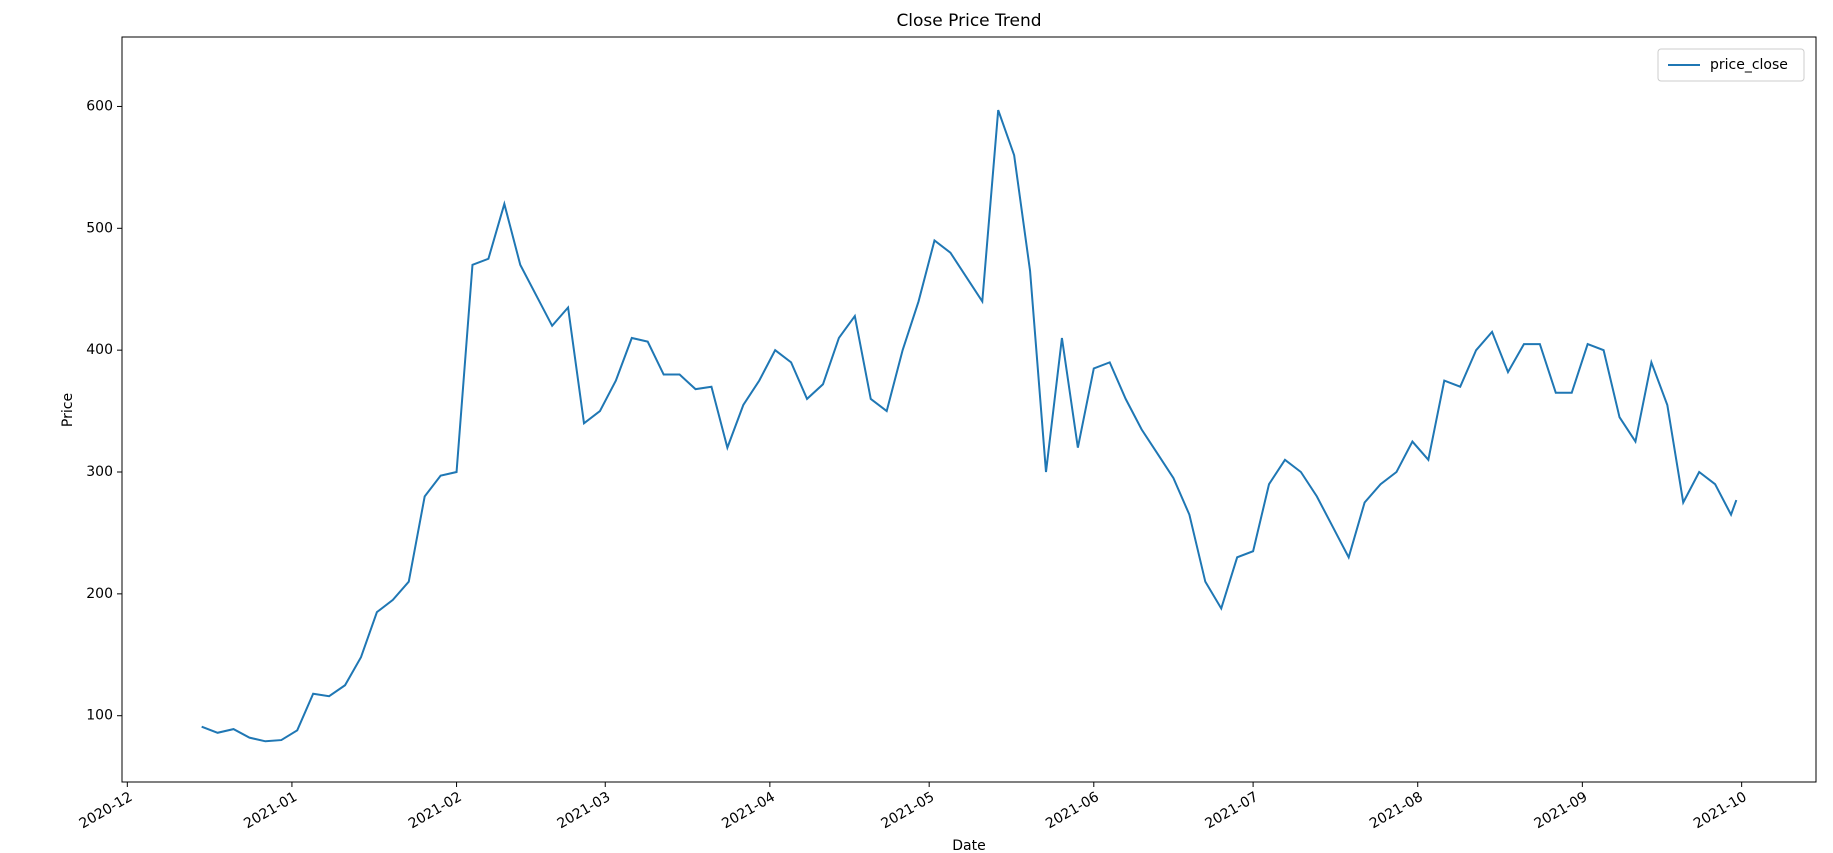 The image size is (1833, 853). What do you see at coordinates (99, 716) in the screenshot?
I see `y-tick-label: 100` at bounding box center [99, 716].